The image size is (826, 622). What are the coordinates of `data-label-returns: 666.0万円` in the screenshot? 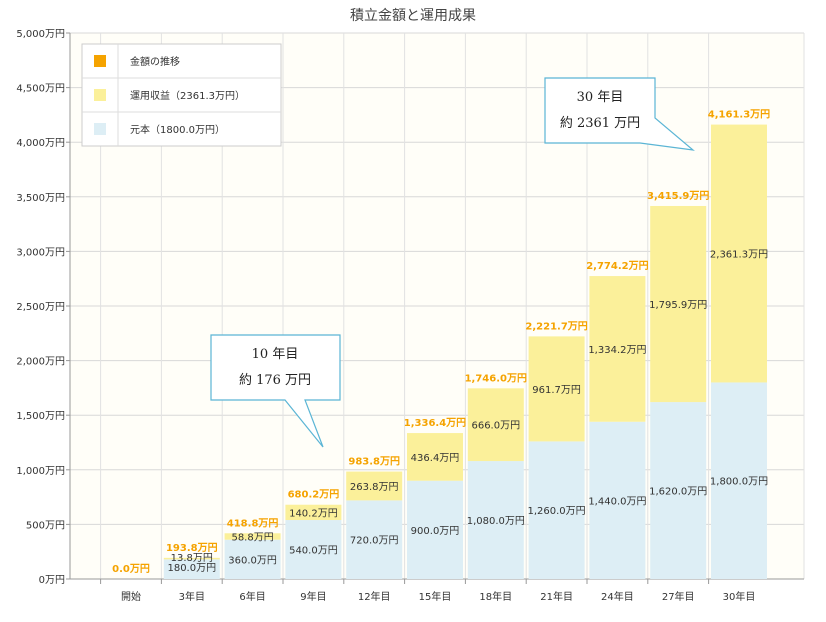 It's located at (495, 426).